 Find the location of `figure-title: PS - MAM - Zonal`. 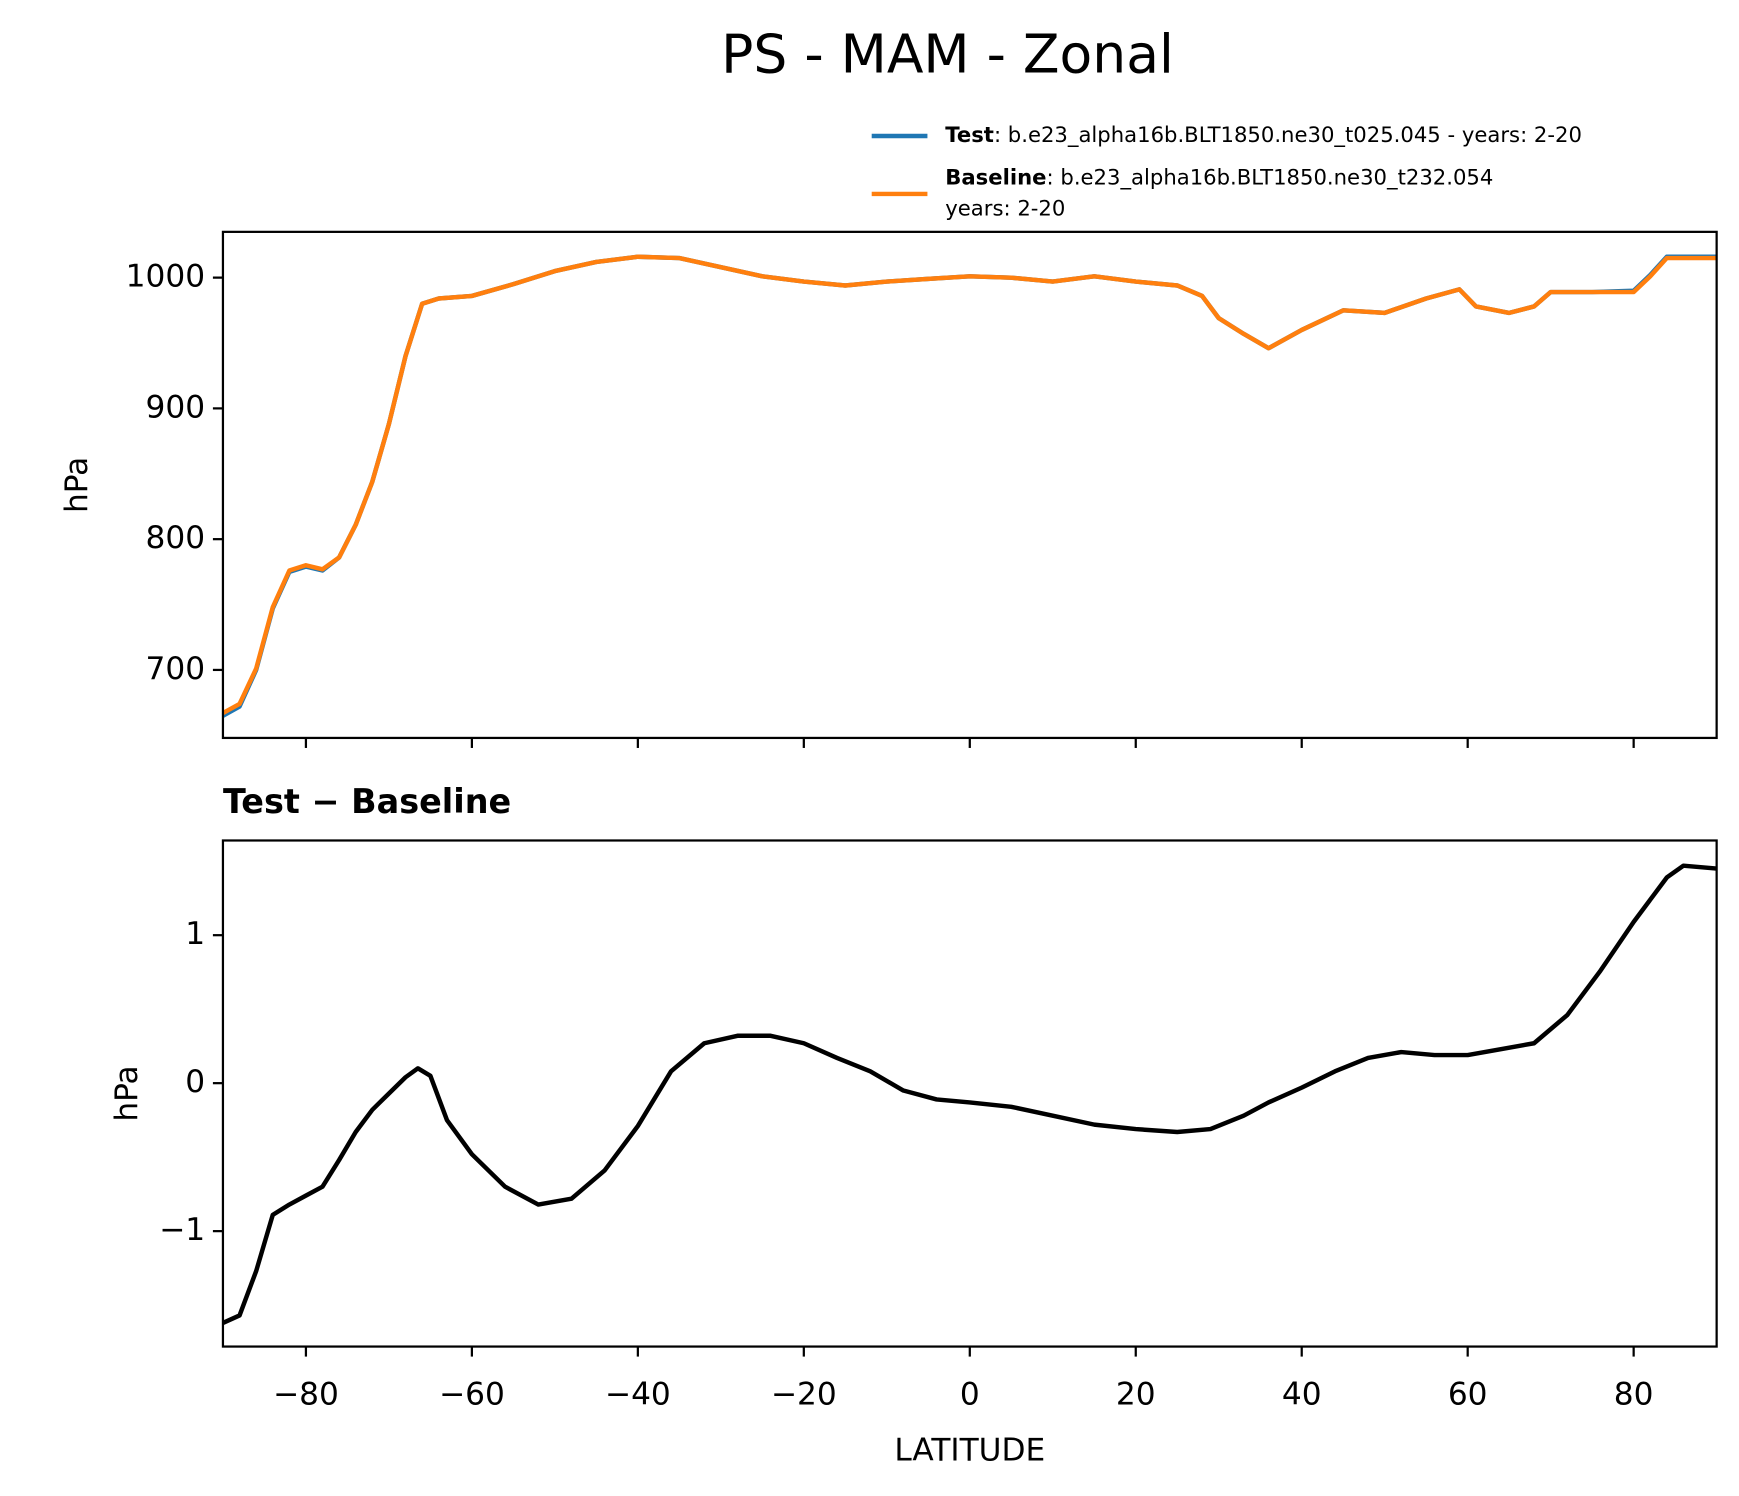

figure-title: PS - MAM - Zonal is located at coordinates (947, 54).